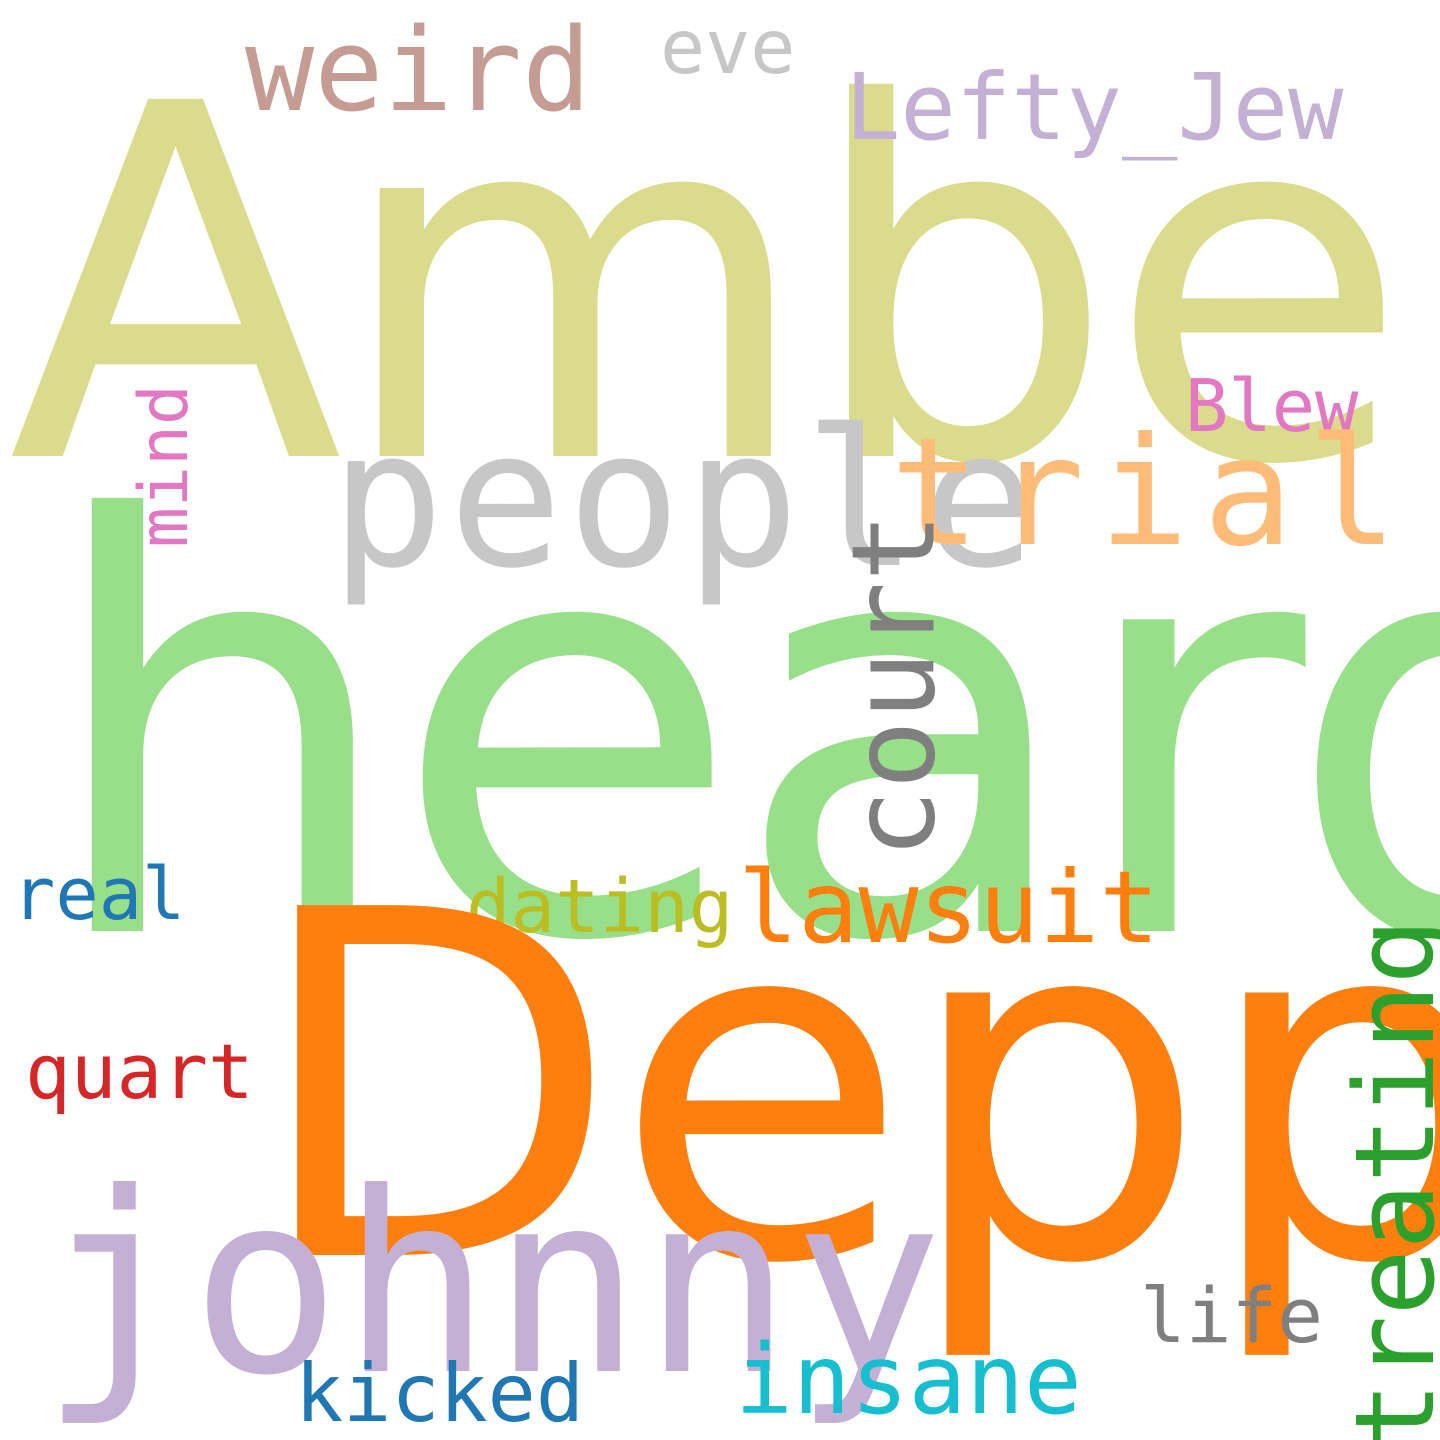 This screenshot has width=1440, height=1440. Describe the element at coordinates (418, 71) in the screenshot. I see `word-weird: weird` at that location.